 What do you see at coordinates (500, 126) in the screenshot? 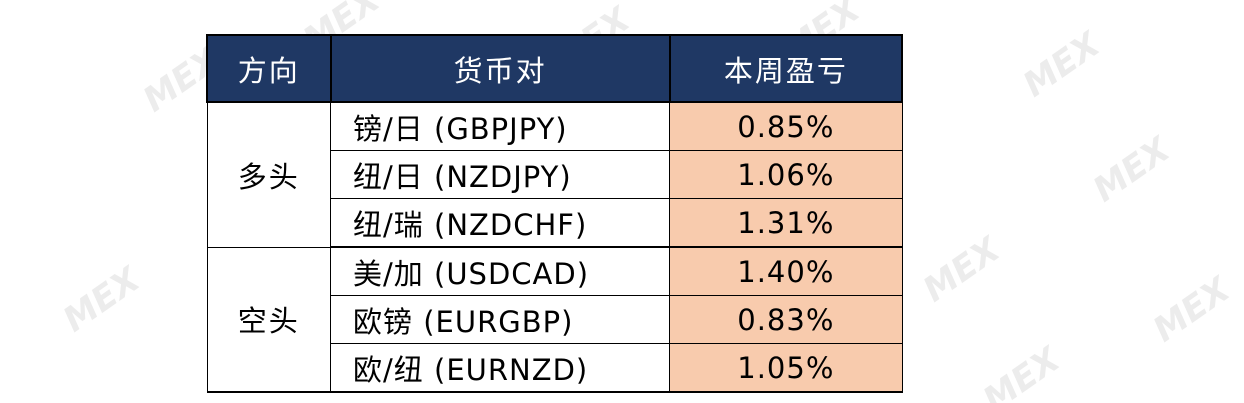
I see `pair-cell: 镑/日 (GBPJPY)` at bounding box center [500, 126].